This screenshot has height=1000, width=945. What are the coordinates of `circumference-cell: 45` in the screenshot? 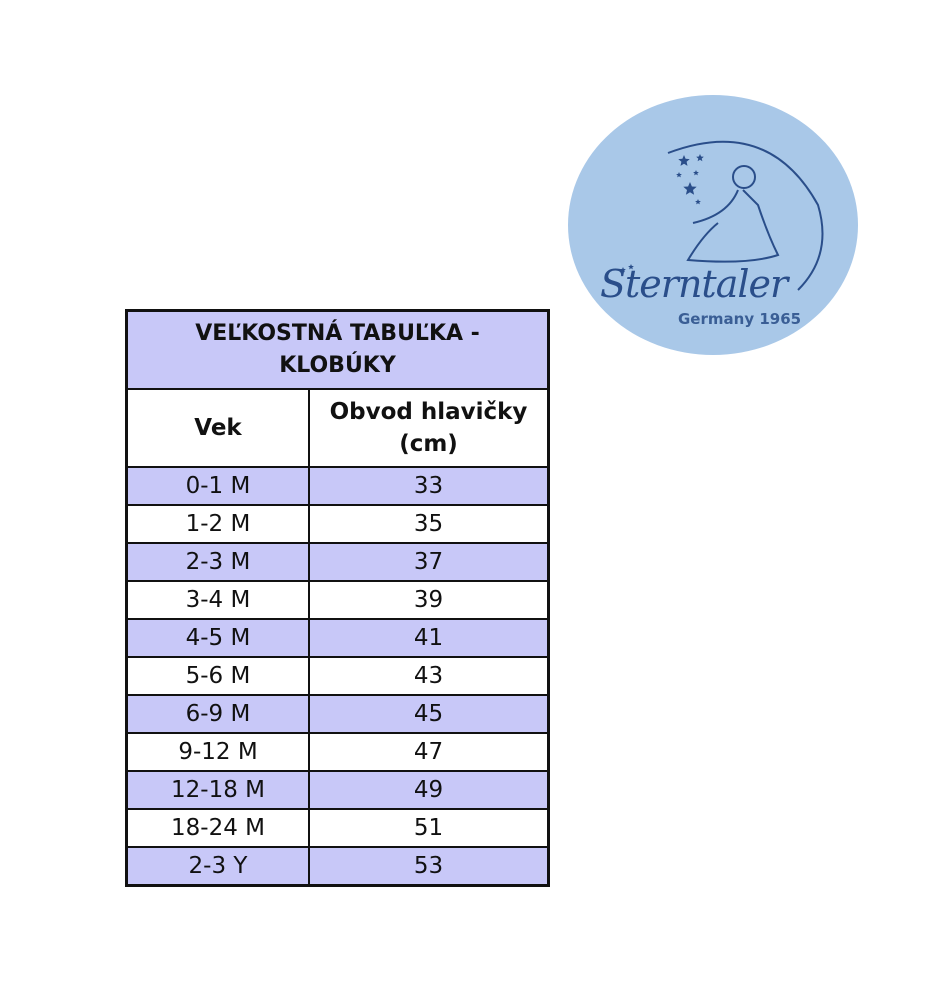 It's located at (429, 714).